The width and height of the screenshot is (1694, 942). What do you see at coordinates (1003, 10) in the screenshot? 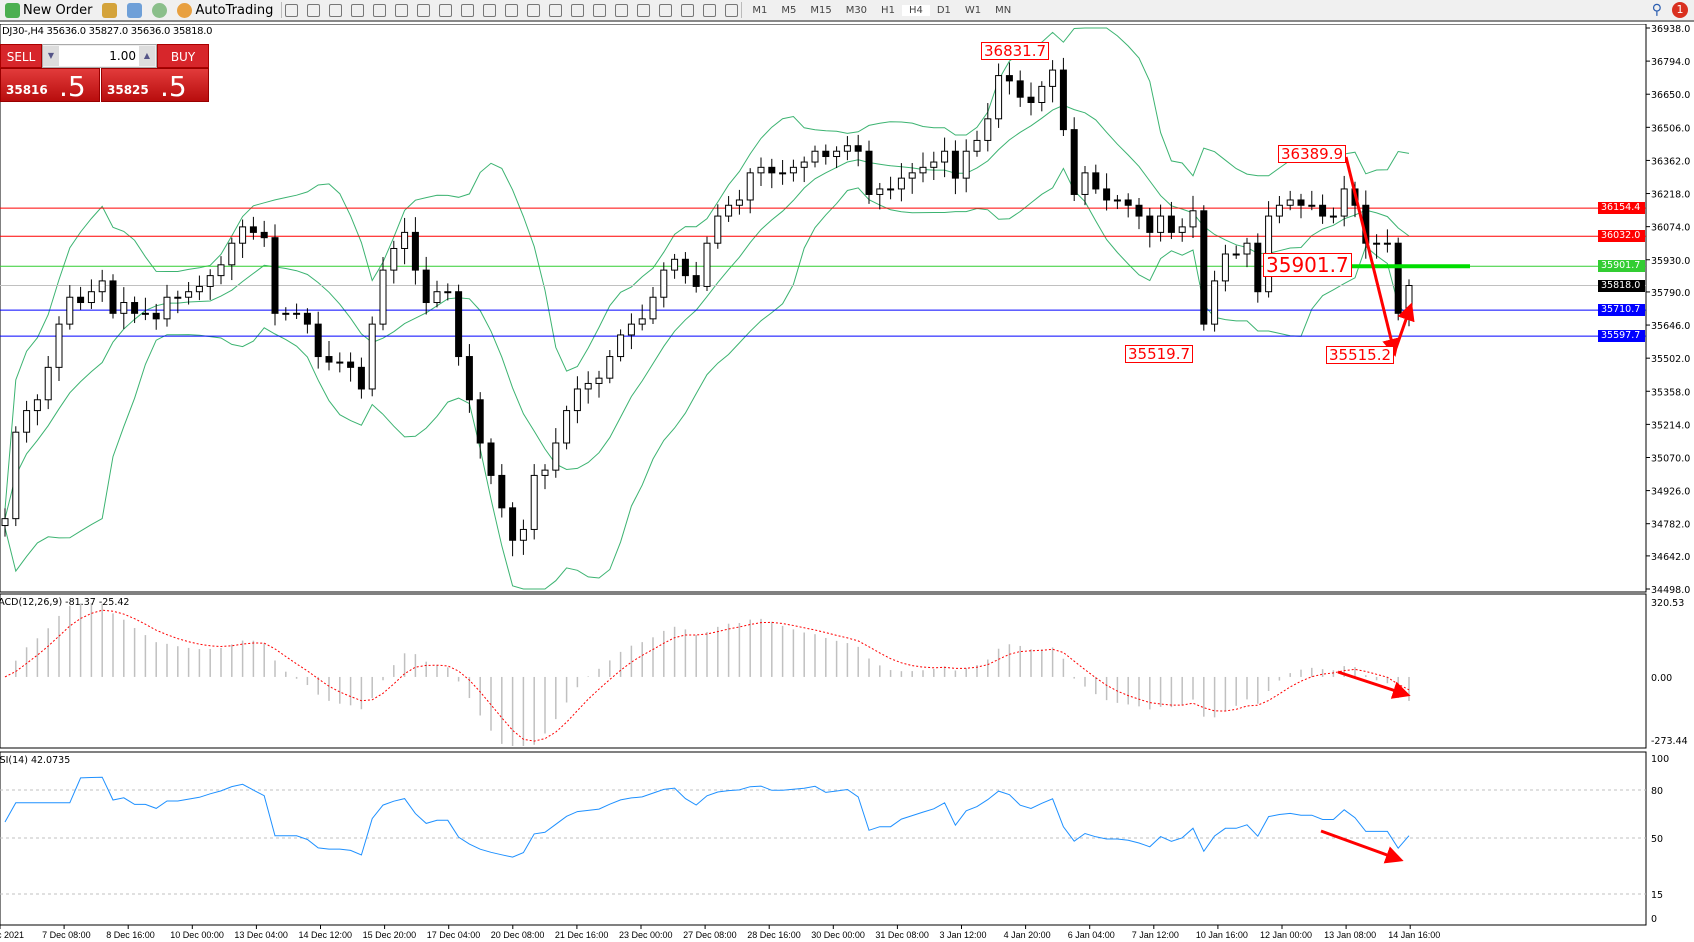
I see `timeframe-mn: MN` at bounding box center [1003, 10].